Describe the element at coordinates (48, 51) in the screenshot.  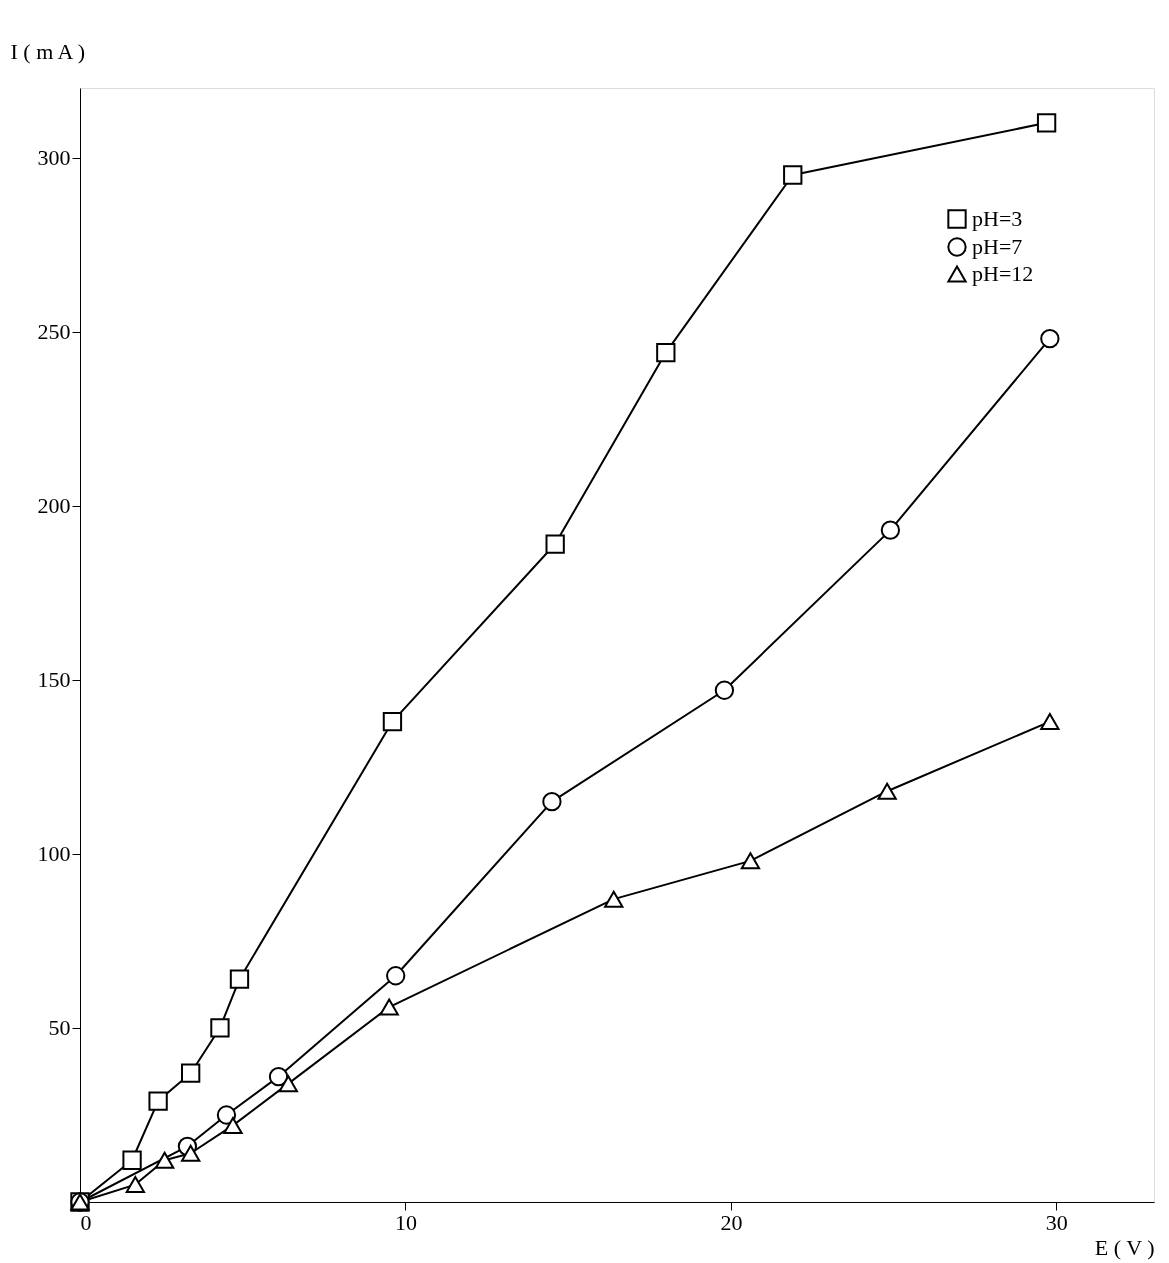
I see `y-axis-title: I ( m A )` at that location.